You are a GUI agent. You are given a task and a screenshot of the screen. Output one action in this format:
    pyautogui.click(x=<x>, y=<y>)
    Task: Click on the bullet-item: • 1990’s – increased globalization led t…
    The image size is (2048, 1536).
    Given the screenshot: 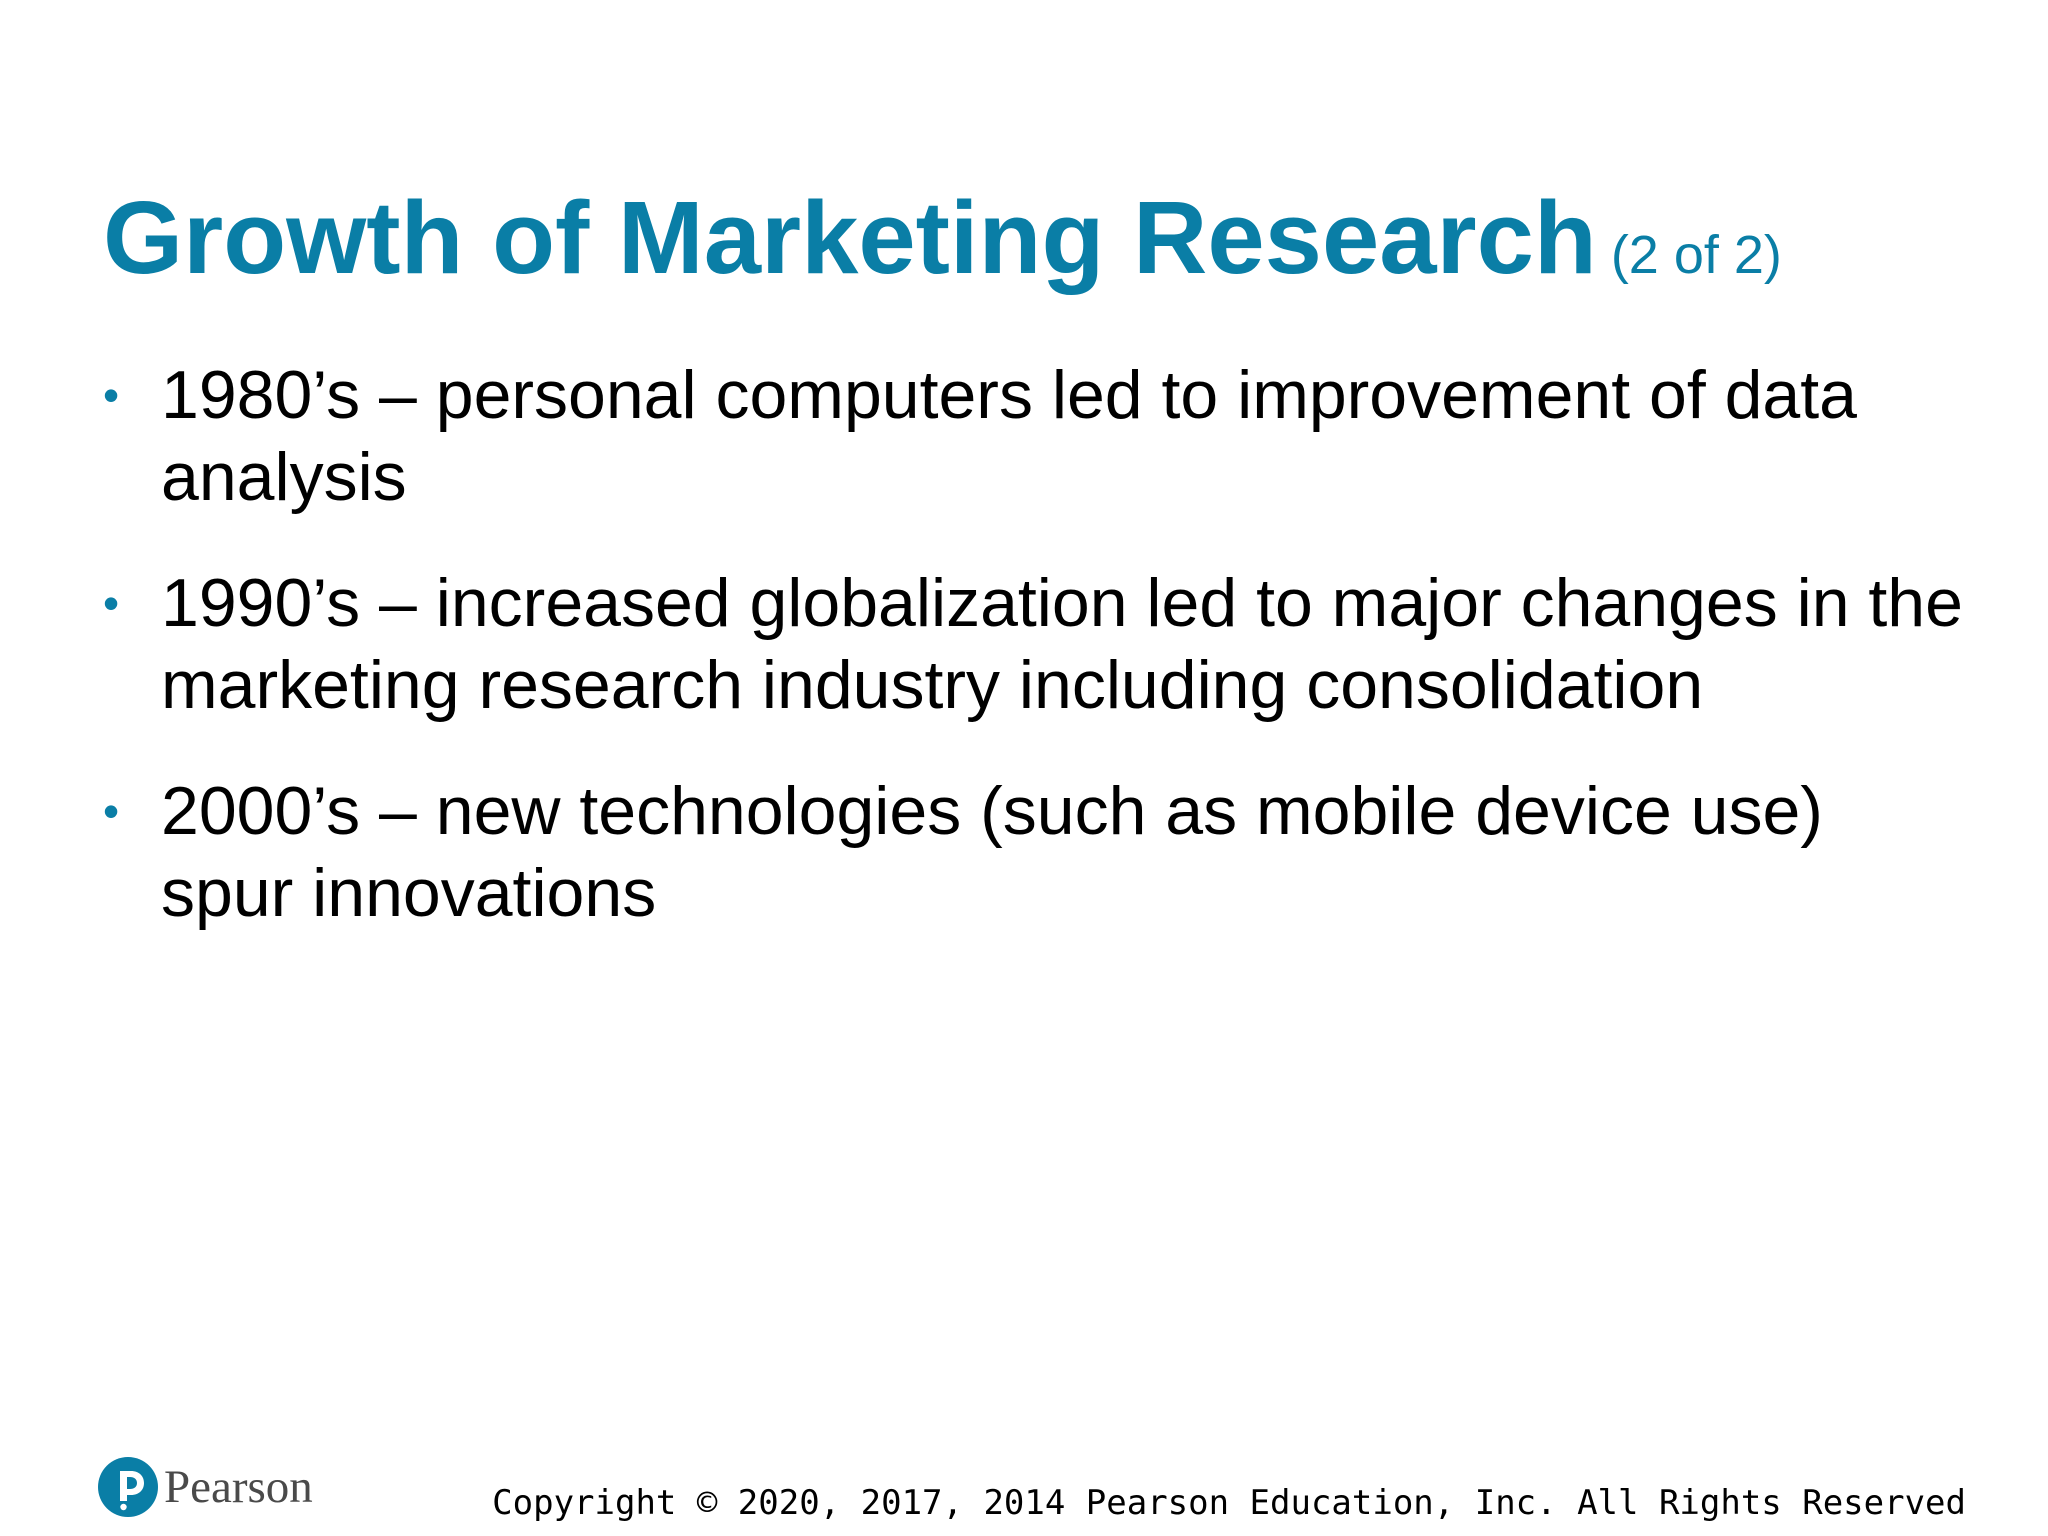 What is the action you would take?
    pyautogui.click(x=1033, y=644)
    